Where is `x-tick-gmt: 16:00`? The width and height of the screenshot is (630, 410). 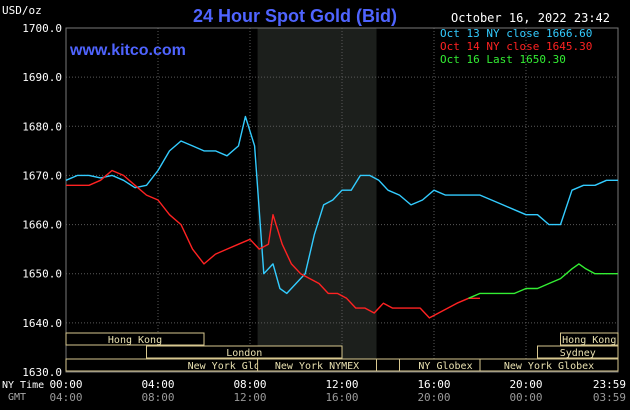
x-tick-gmt: 16:00 is located at coordinates (341, 397).